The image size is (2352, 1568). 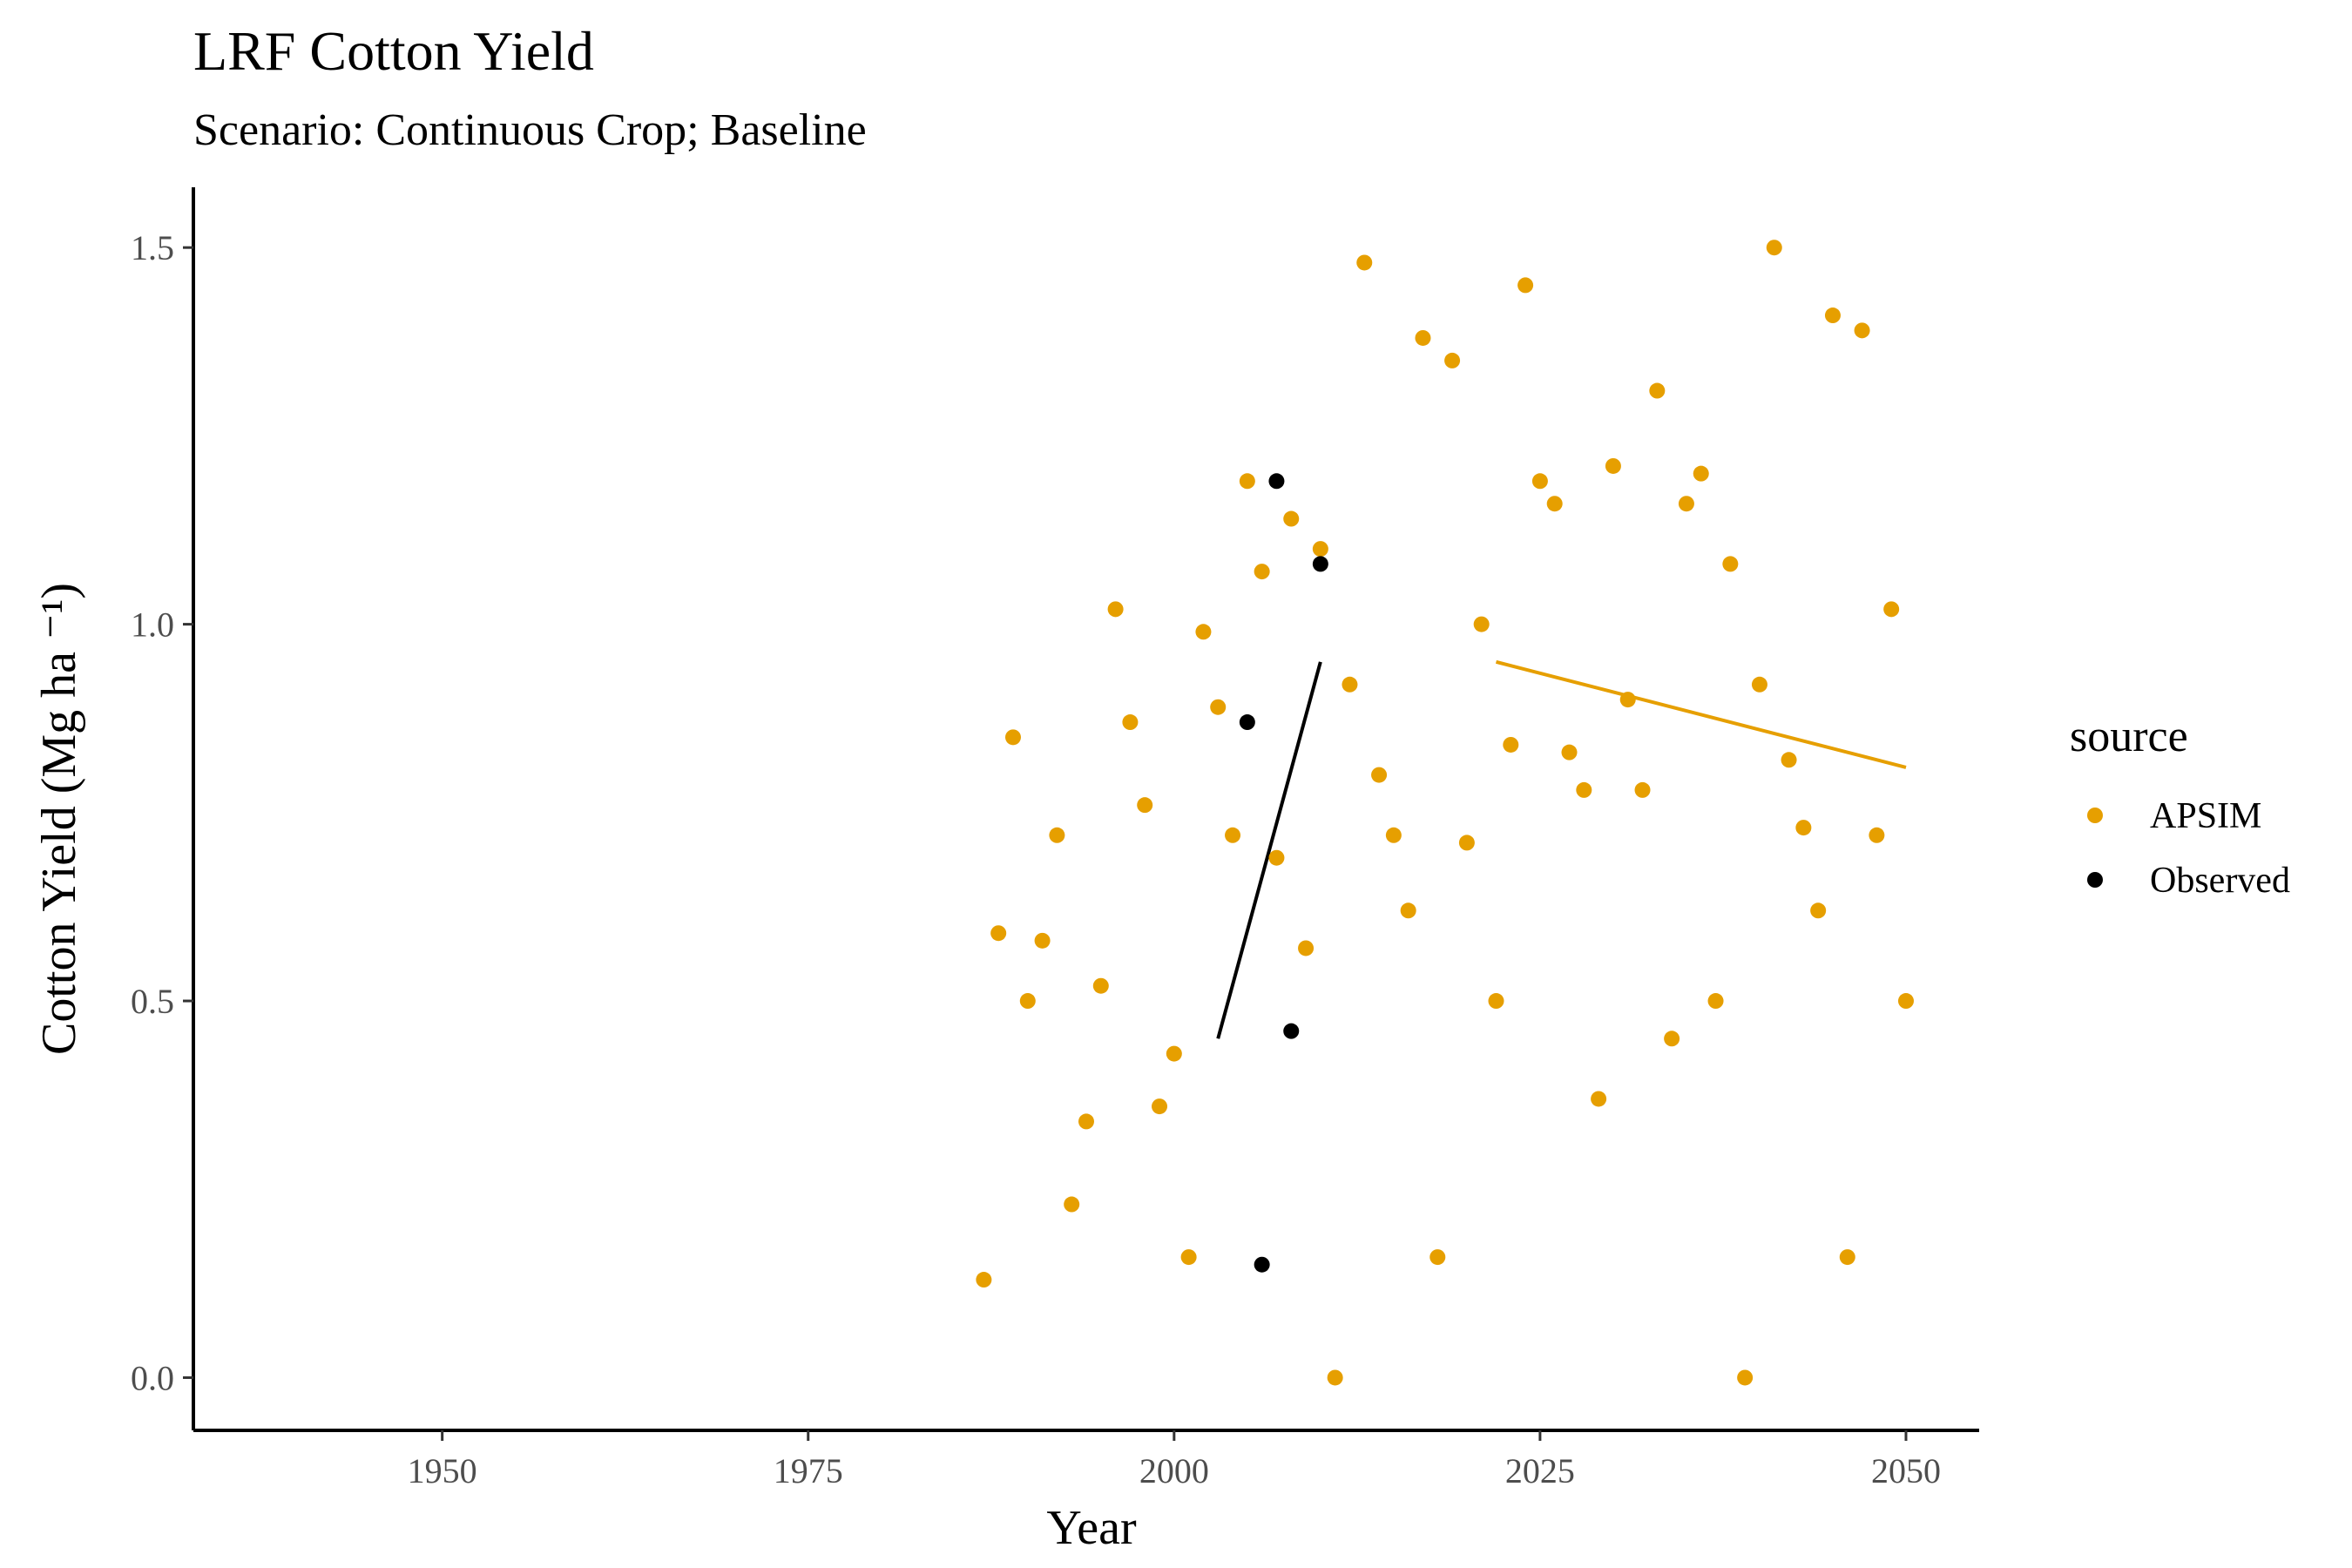 I want to click on chart-subtitle: Scenario: Continuous Crop; Baseline, so click(x=530, y=130).